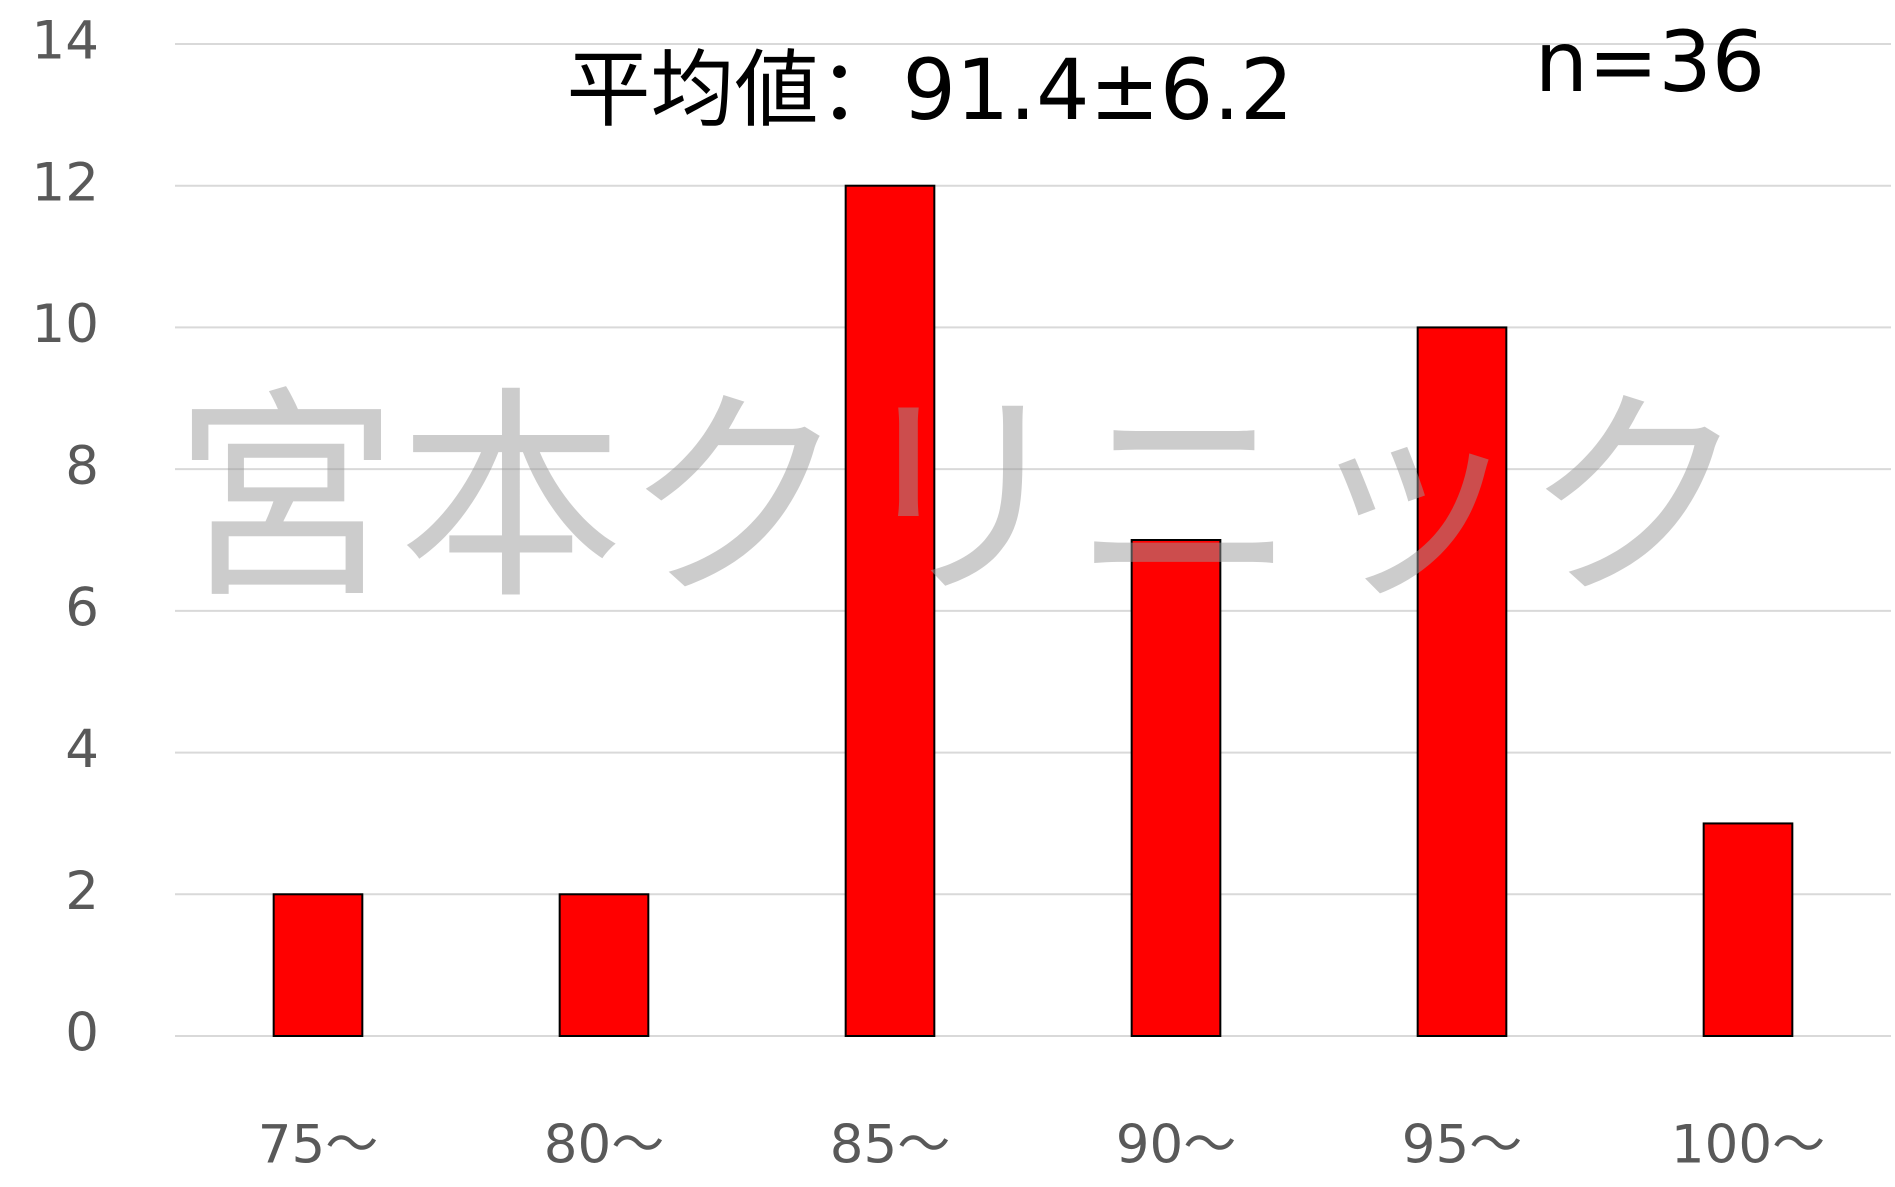 This screenshot has width=1895, height=1187. I want to click on y-tick-label: 0, so click(82, 1033).